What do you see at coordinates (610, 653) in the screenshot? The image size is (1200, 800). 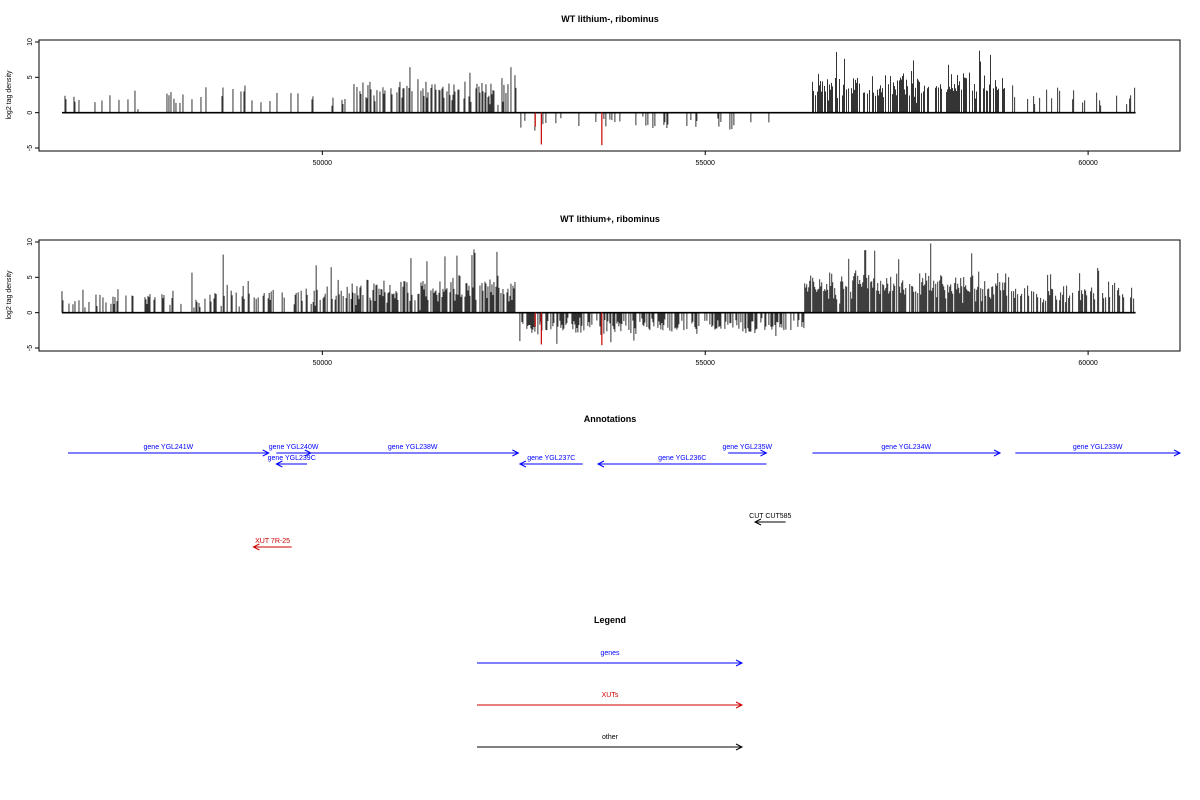 I see `legend-label: genes` at bounding box center [610, 653].